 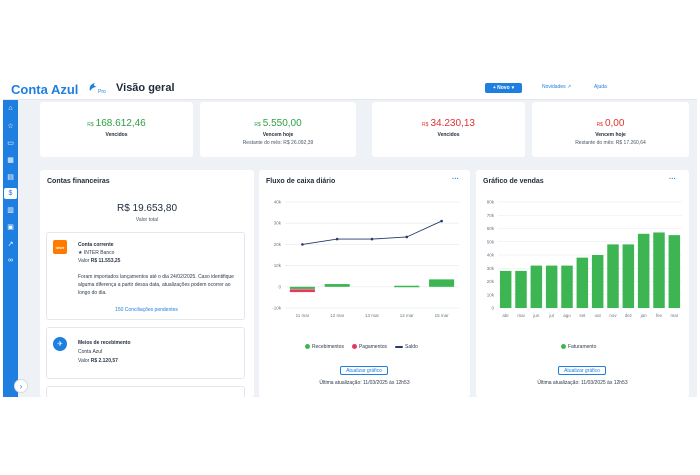 What do you see at coordinates (361, 347) in the screenshot?
I see `cashflow-legend: Recebimentos Pagamentos Saldo` at bounding box center [361, 347].